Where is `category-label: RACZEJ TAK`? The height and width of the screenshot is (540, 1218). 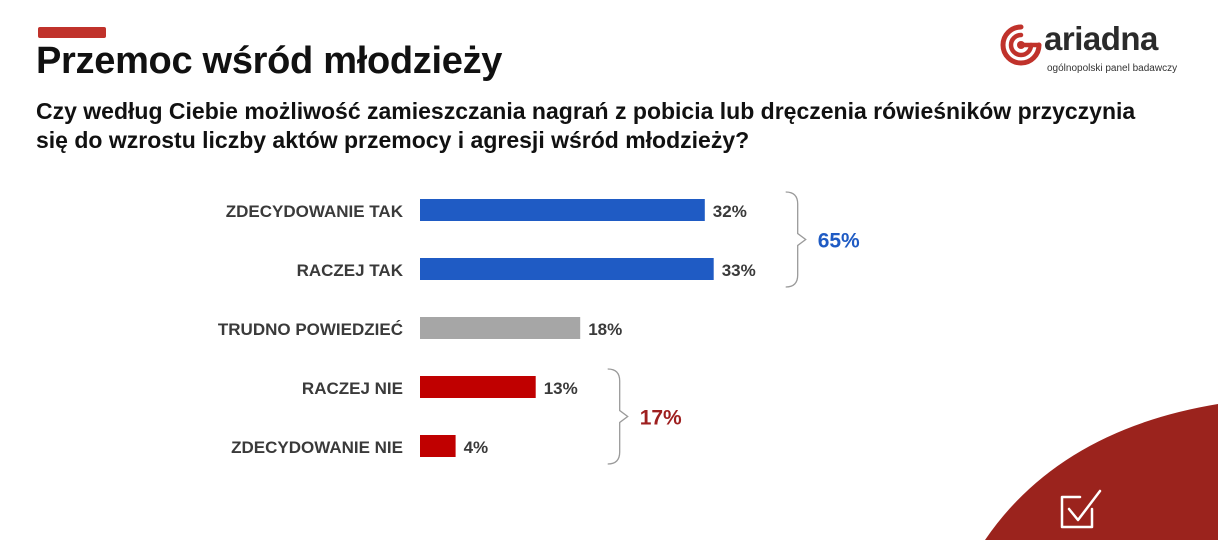
category-label: RACZEJ TAK is located at coordinates (350, 270).